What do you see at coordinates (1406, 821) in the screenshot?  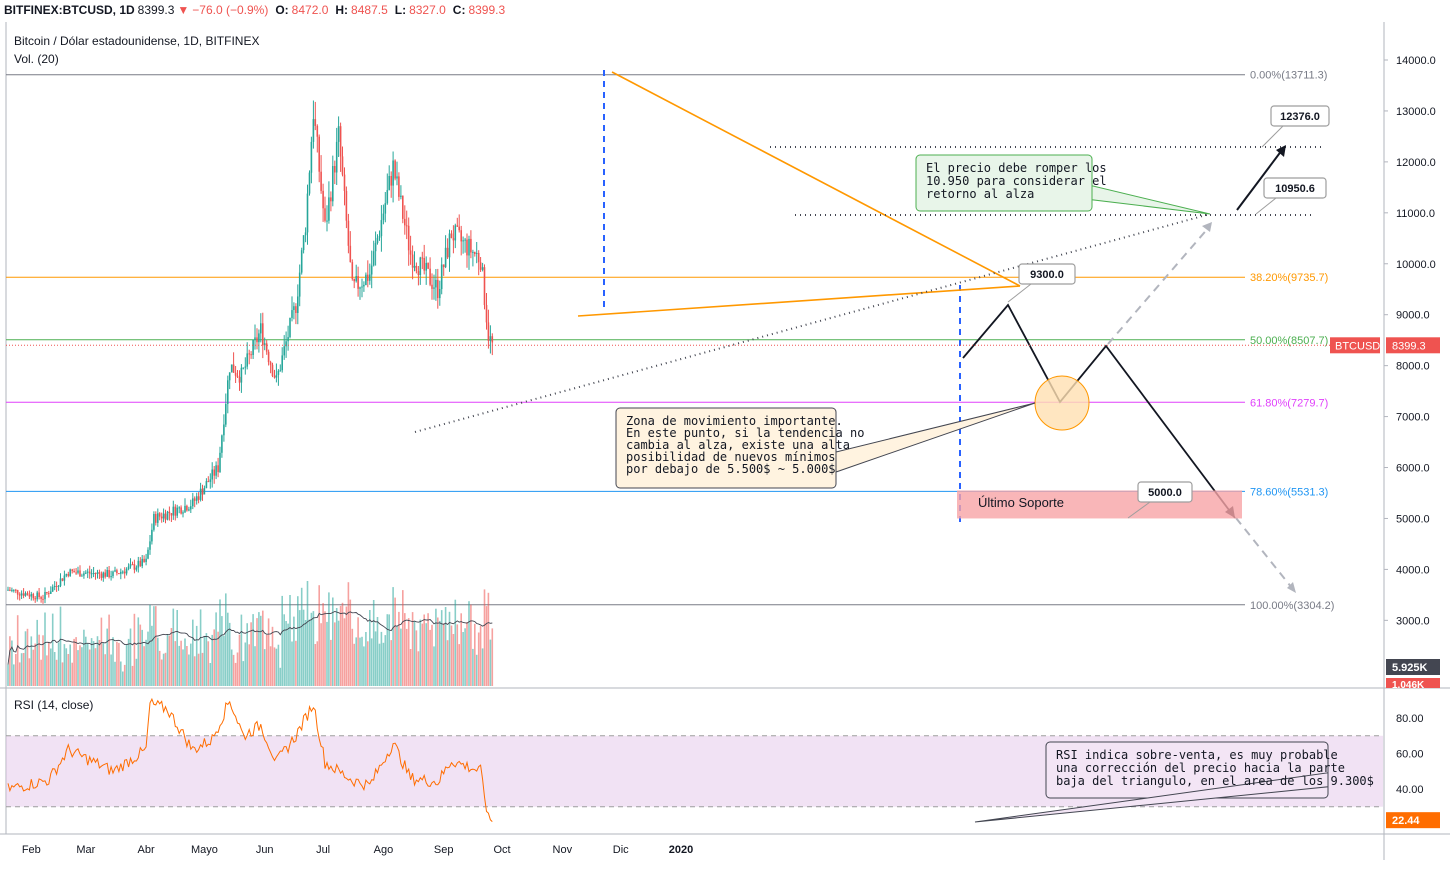 I see `rsi-value-tag-label: 22.44` at bounding box center [1406, 821].